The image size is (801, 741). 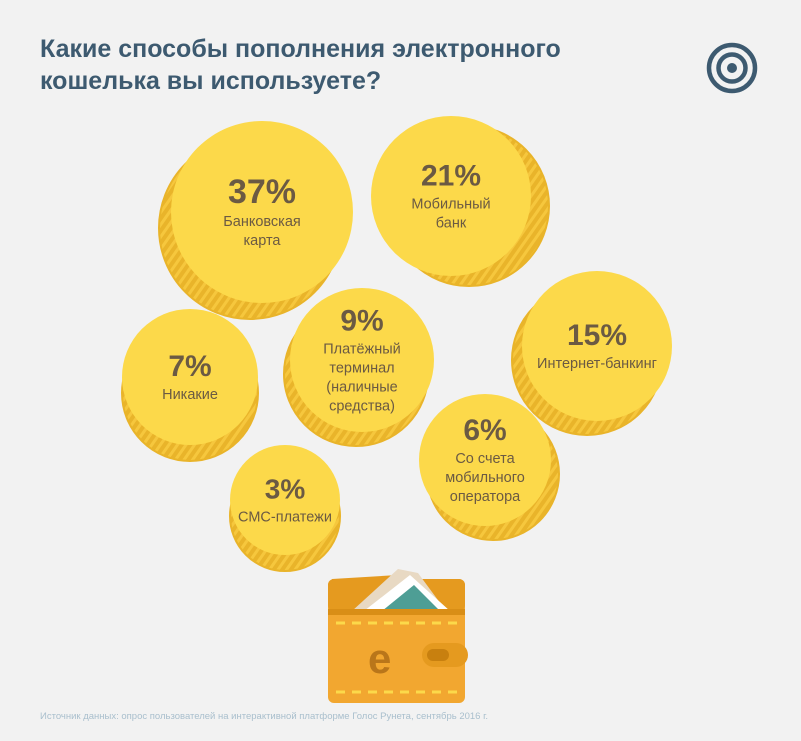 I want to click on coin-category-label: средства), so click(x=362, y=407).